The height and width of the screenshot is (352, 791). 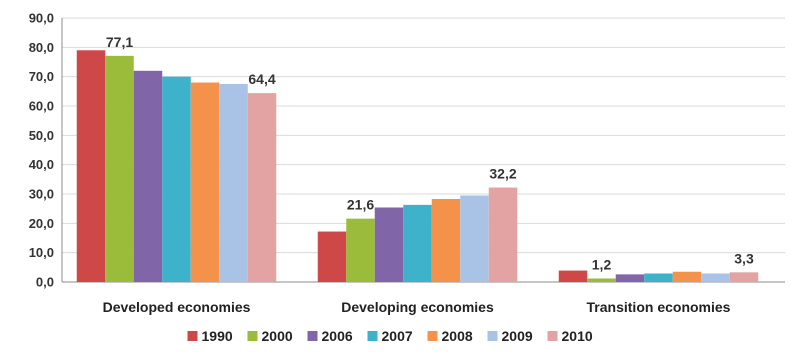 What do you see at coordinates (602, 264) in the screenshot?
I see `data-label: 1,2` at bounding box center [602, 264].